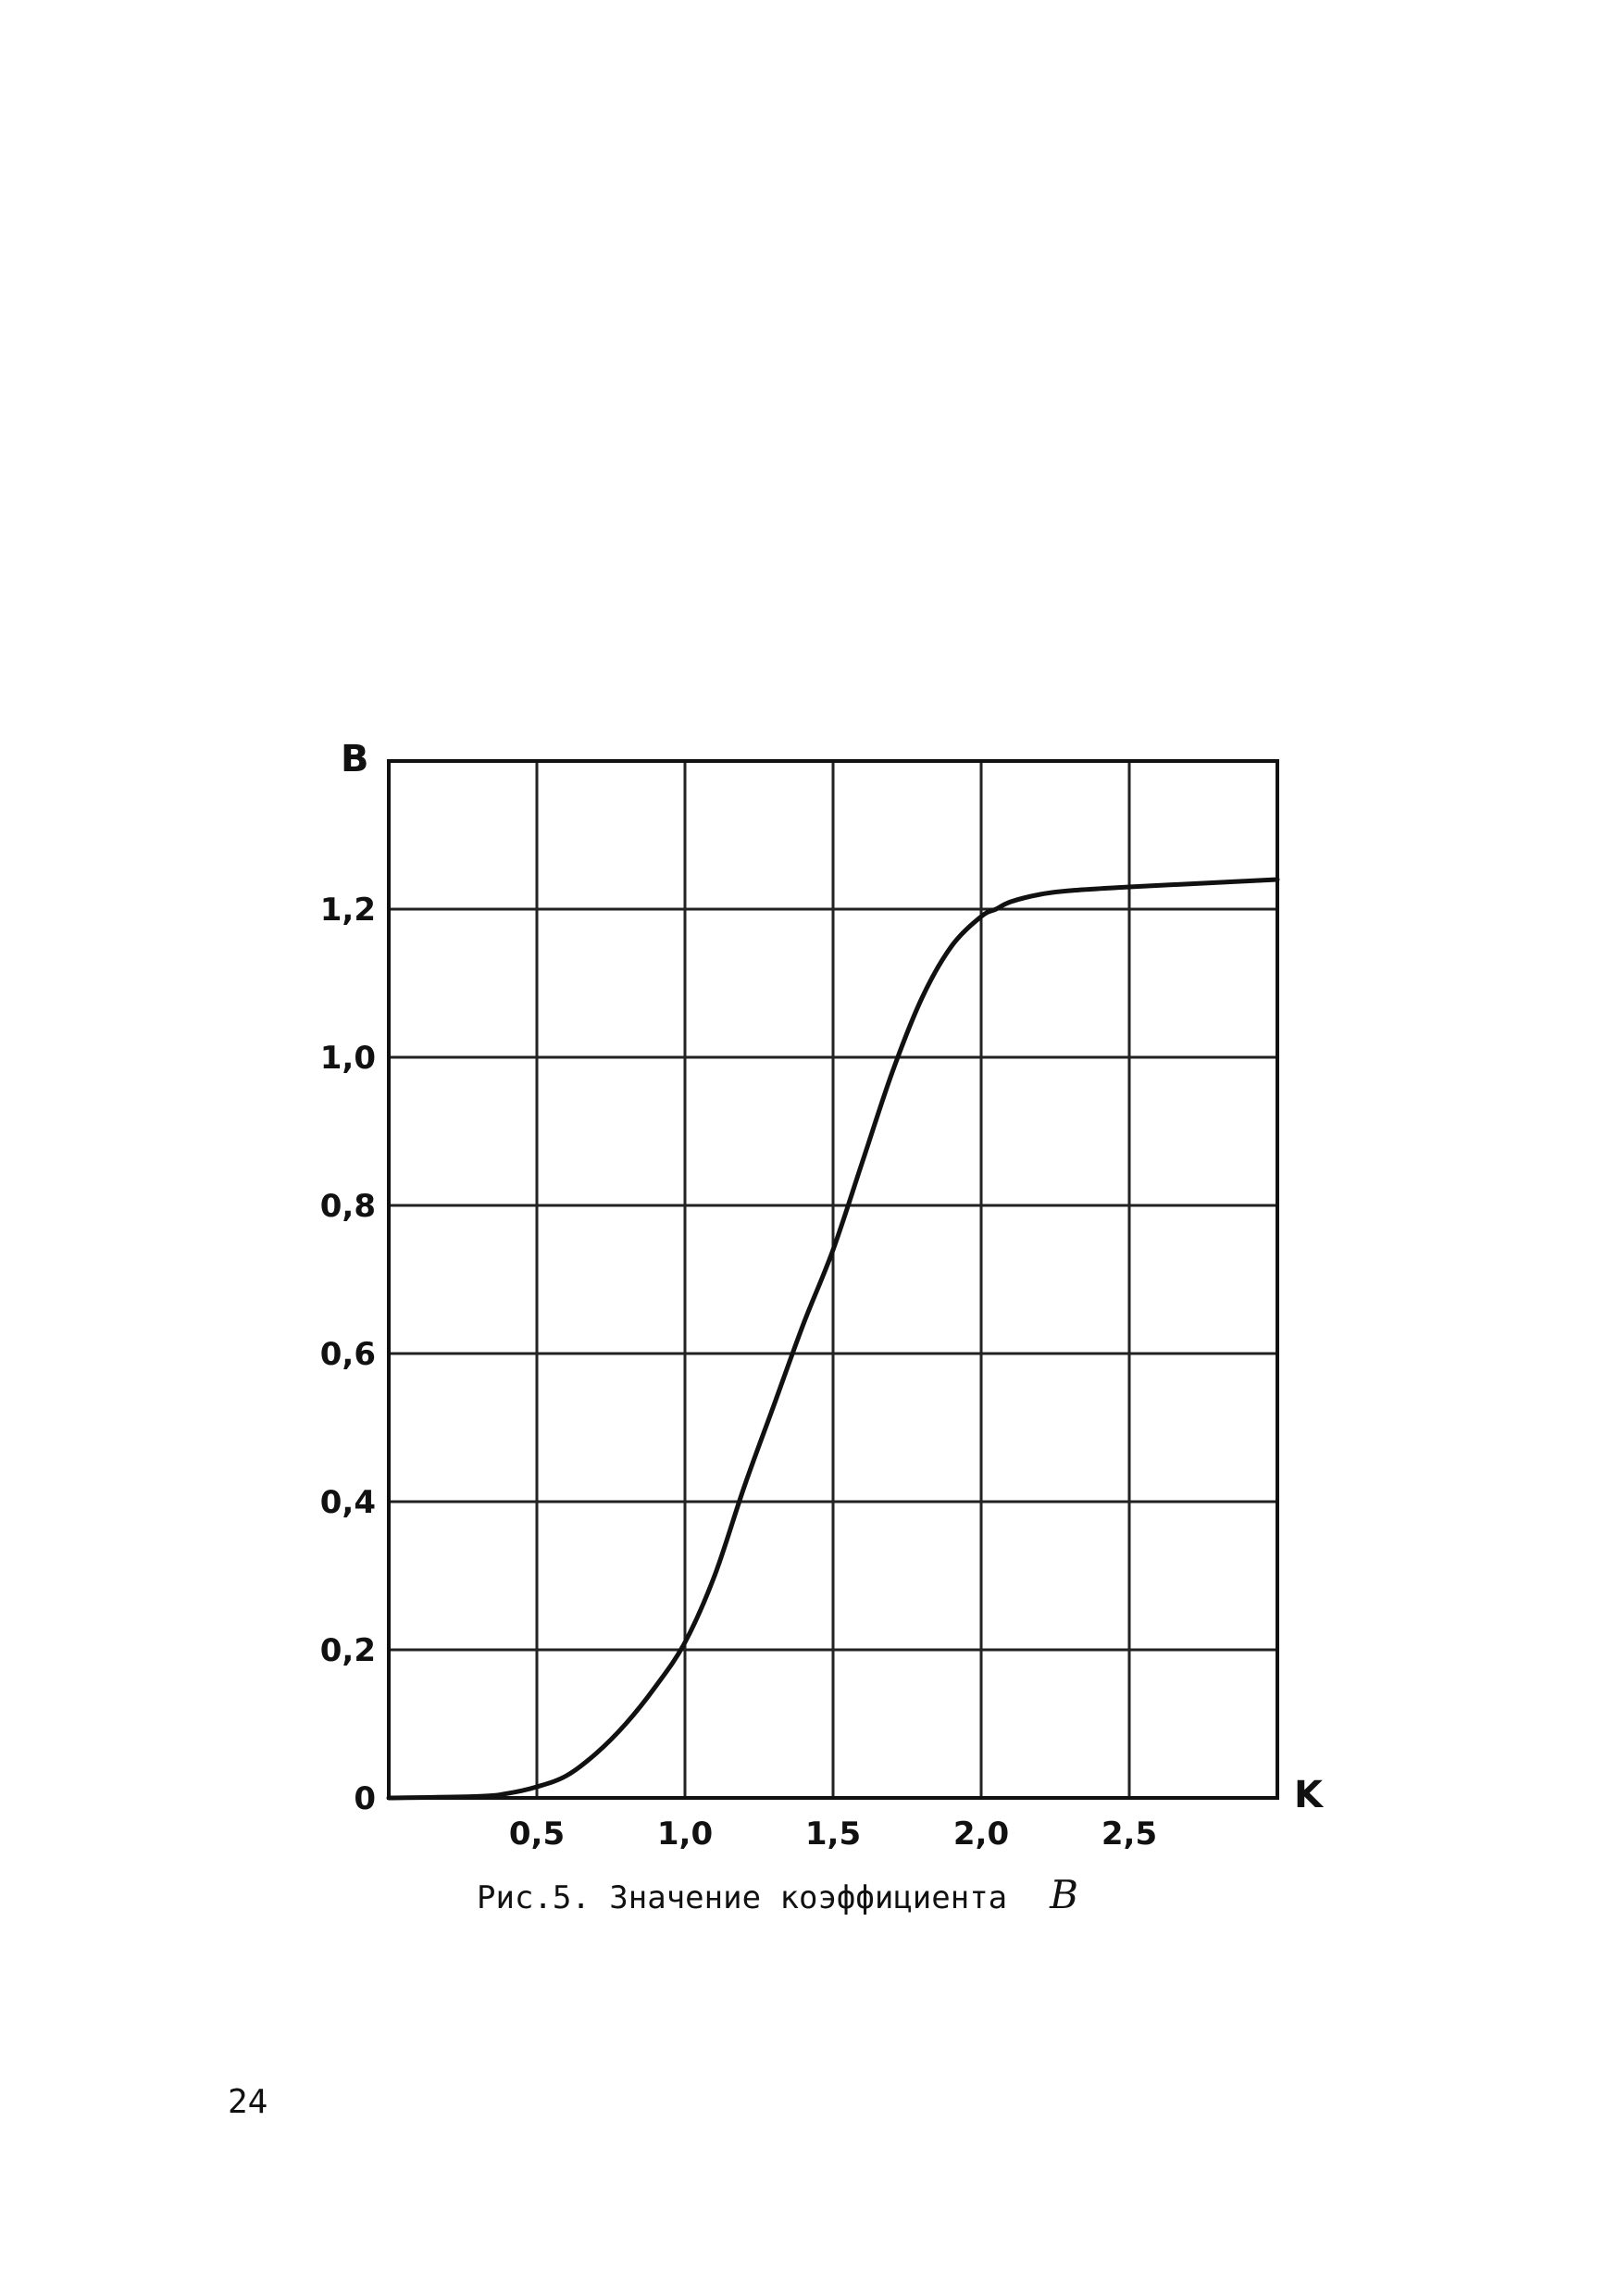 The width and height of the screenshot is (1618, 2296). What do you see at coordinates (348, 1206) in the screenshot?
I see `y-tick-label: 0,8` at bounding box center [348, 1206].